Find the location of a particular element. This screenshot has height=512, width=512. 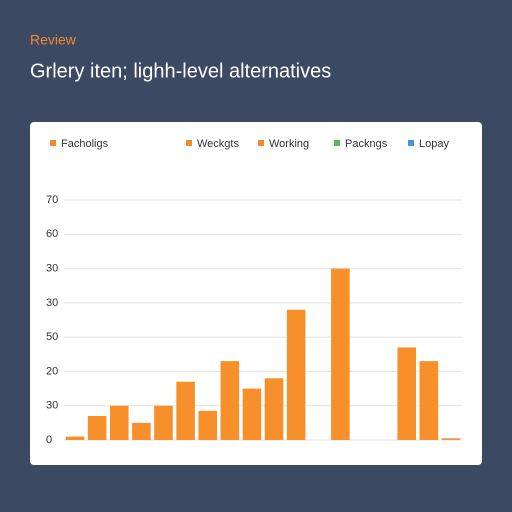

y-tick-label: 60 is located at coordinates (52, 234).